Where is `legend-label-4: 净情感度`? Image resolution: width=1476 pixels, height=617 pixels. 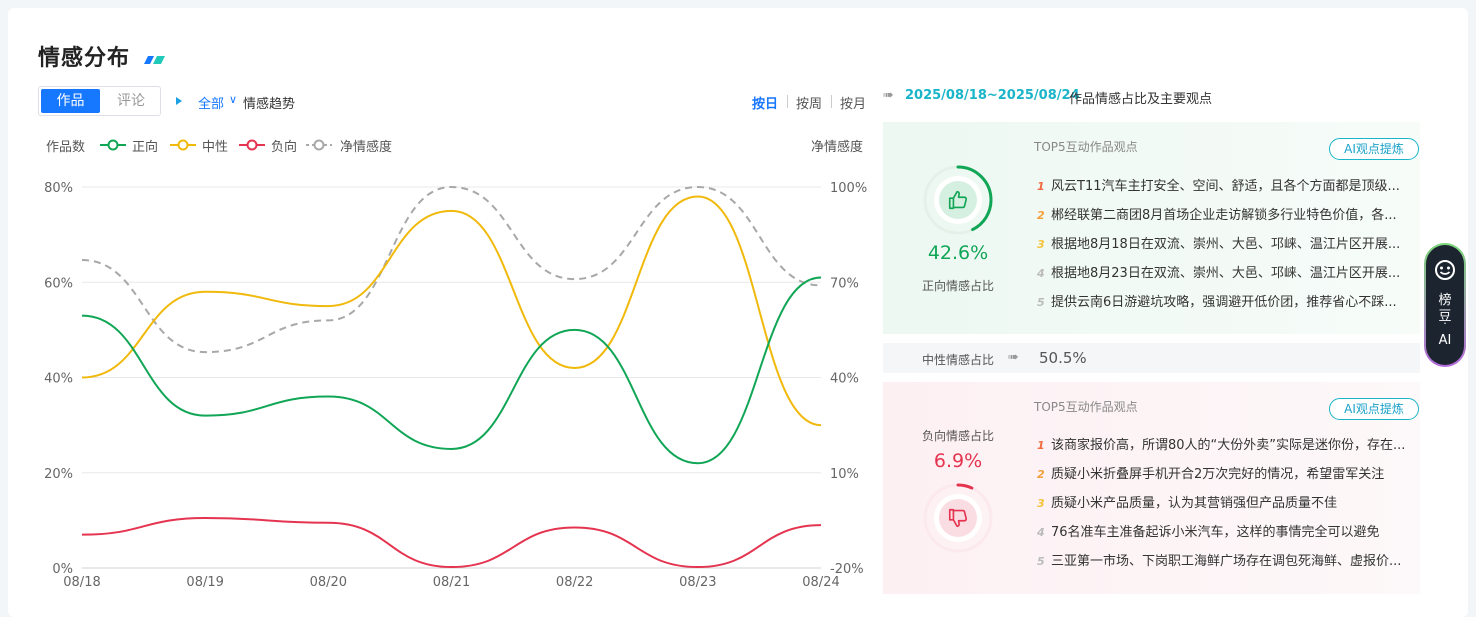
legend-label-4: 净情感度 is located at coordinates (366, 147).